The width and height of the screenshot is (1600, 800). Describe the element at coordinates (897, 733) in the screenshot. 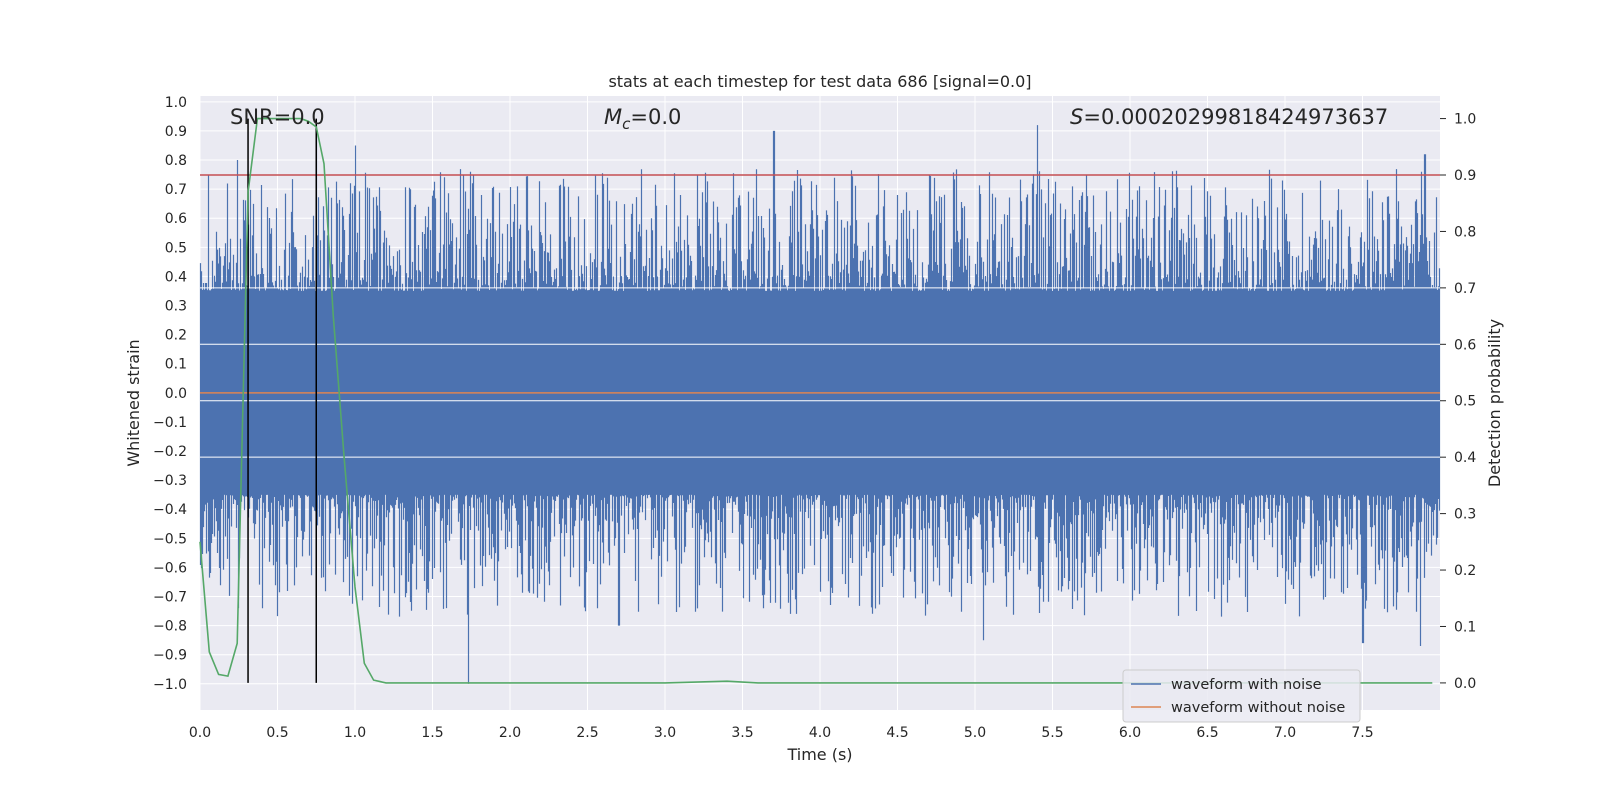

I see `x-tick-label: 4.5` at that location.